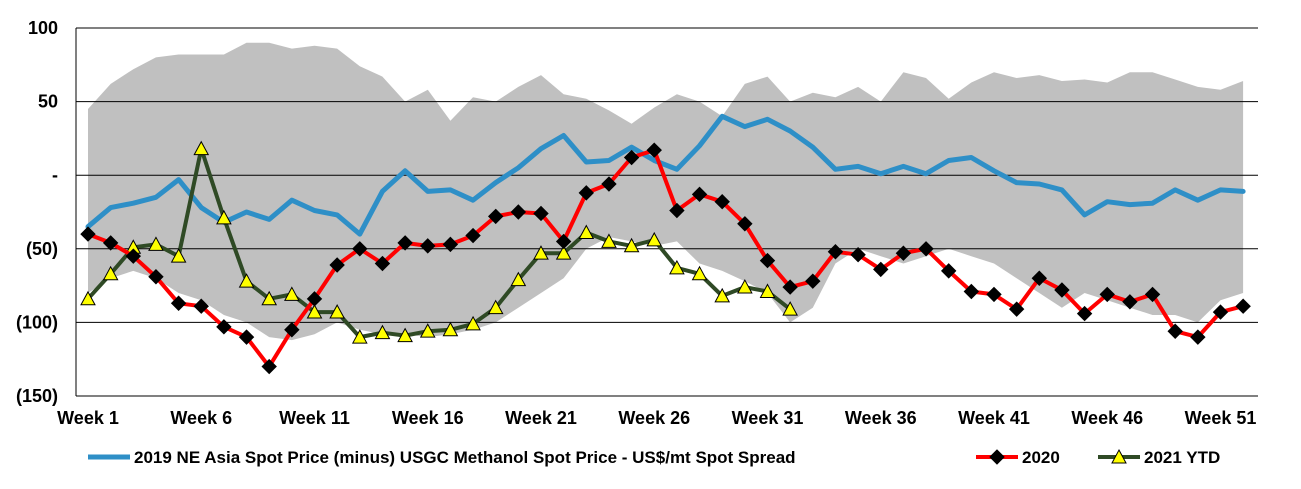 This screenshot has width=1301, height=489. What do you see at coordinates (88, 418) in the screenshot?
I see `x-tick-label: Week 1` at bounding box center [88, 418].